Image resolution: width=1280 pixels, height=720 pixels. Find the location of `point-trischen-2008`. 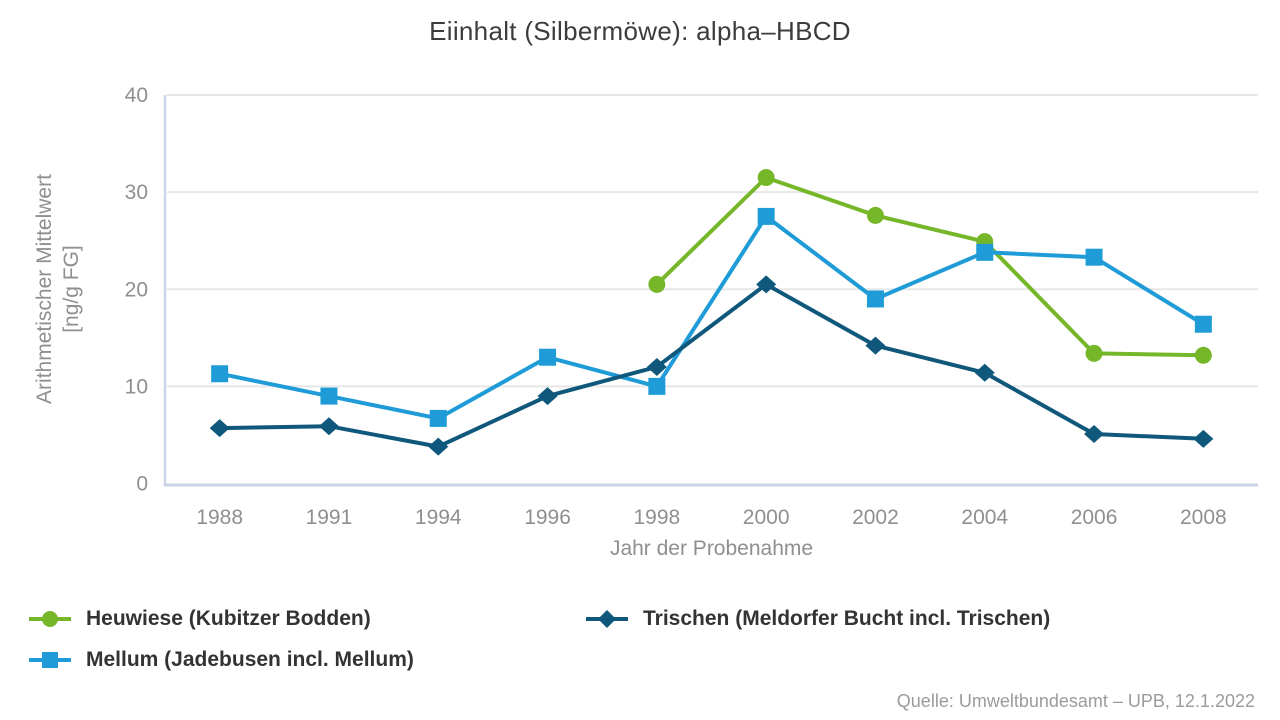

point-trischen-2008 is located at coordinates (1203, 438).